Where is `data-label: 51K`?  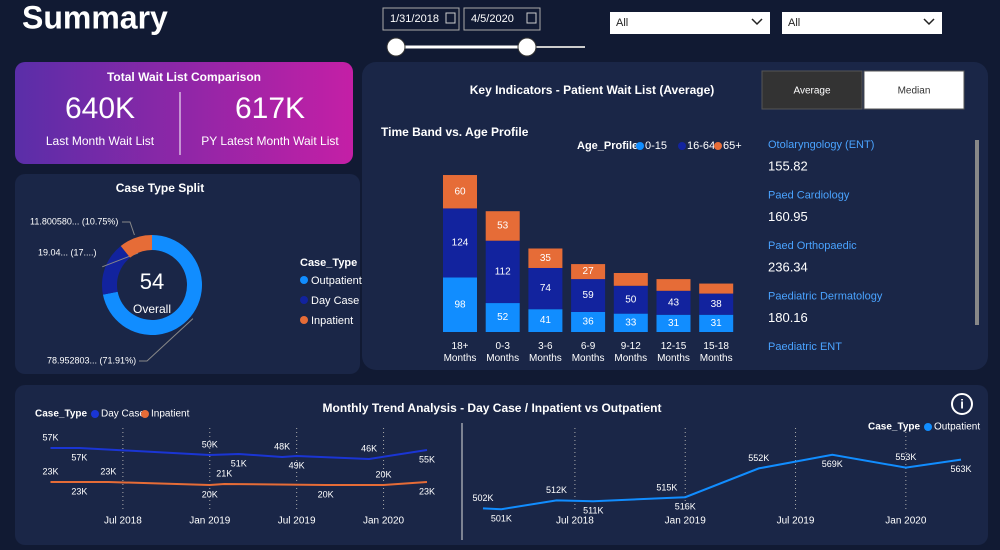
data-label: 51K is located at coordinates (239, 463).